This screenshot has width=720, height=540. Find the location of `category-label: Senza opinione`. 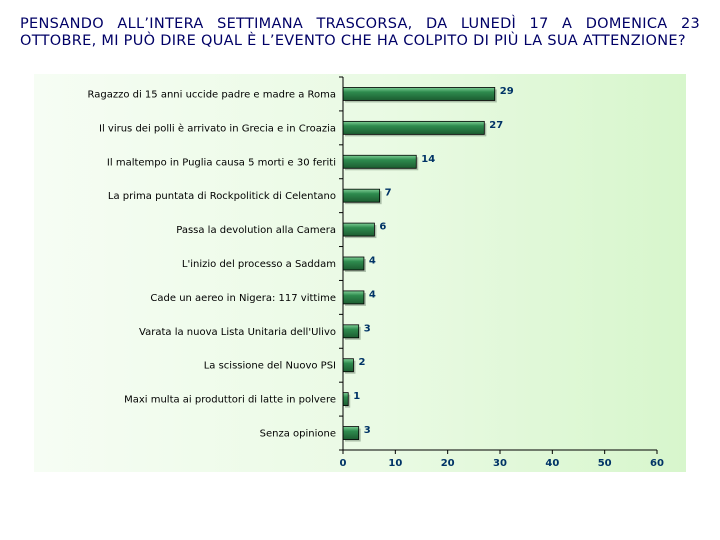

category-label: Senza opinione is located at coordinates (298, 434).